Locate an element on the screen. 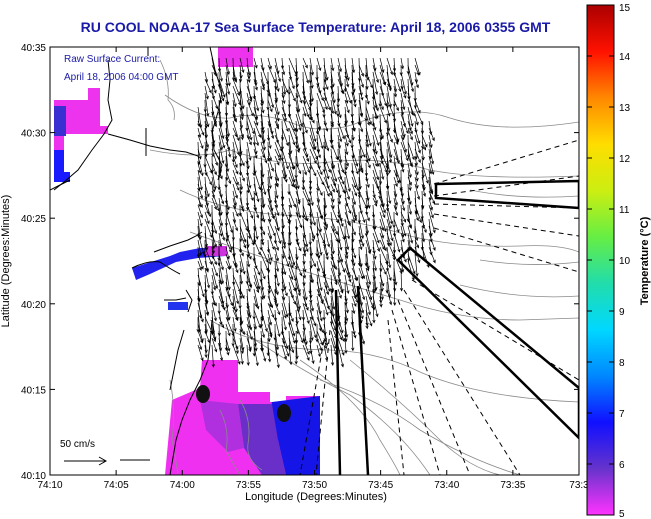  y-tick-label: 40:25 is located at coordinates (33, 219).